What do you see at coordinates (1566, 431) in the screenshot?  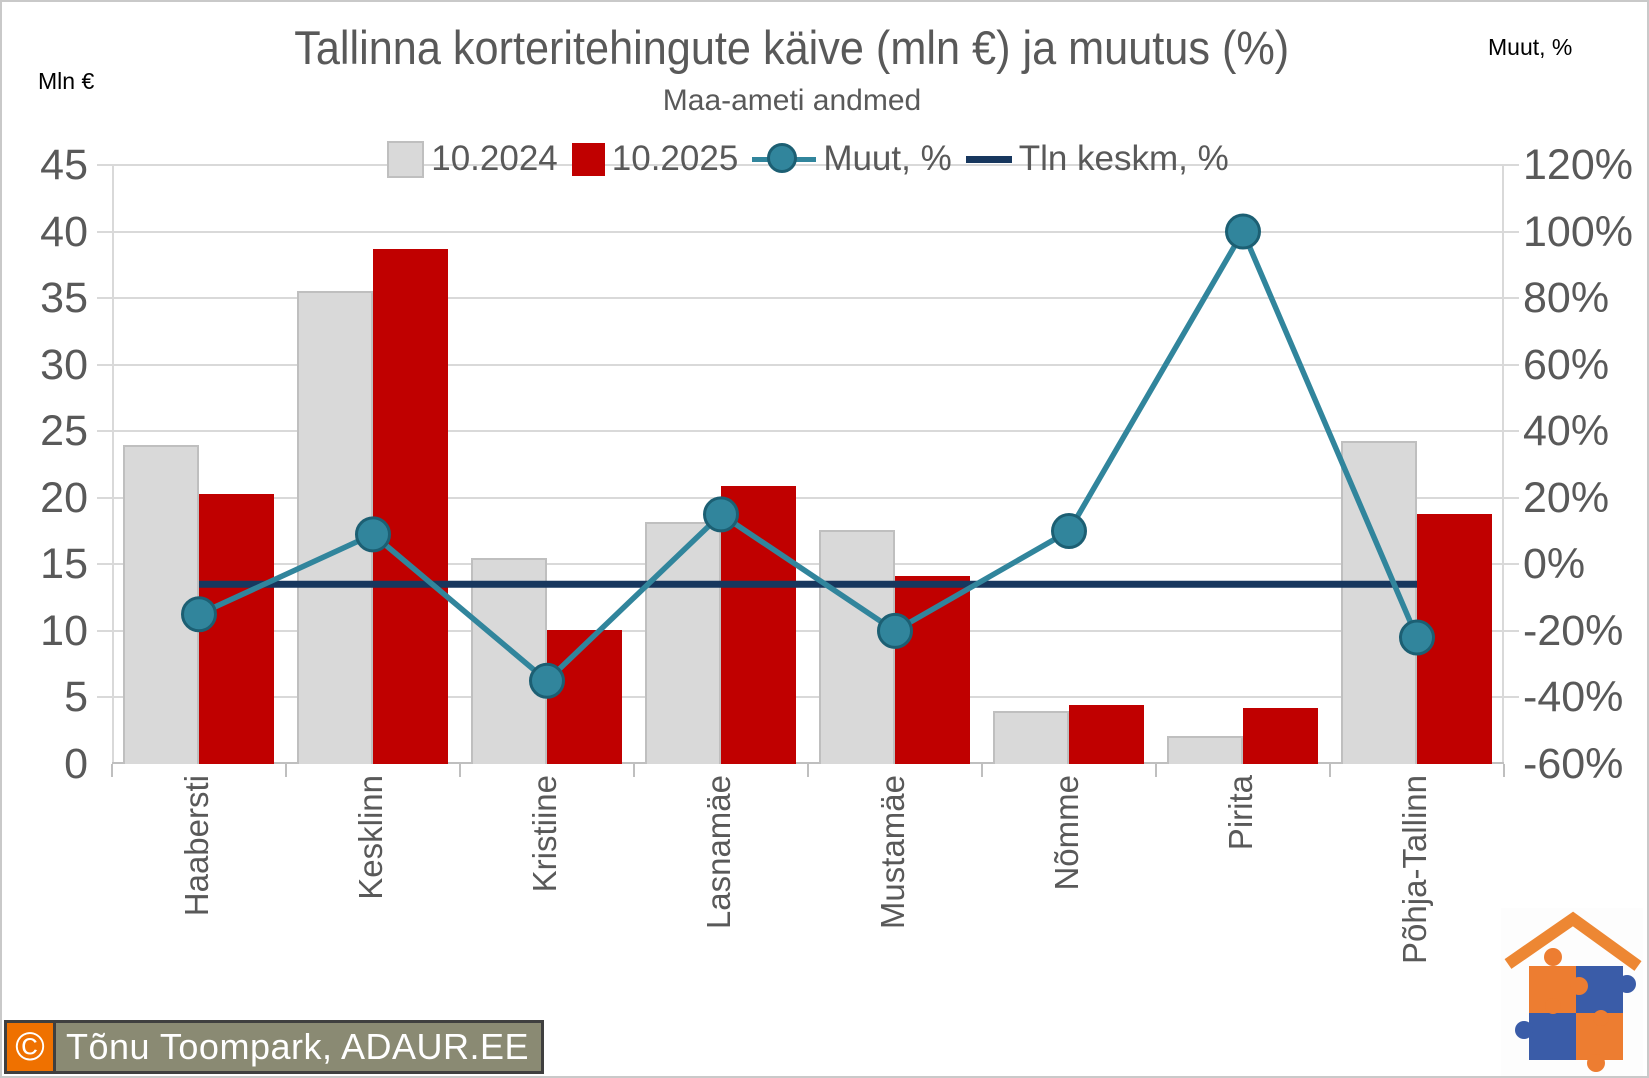 I see `right-tick-label: 40%` at bounding box center [1566, 431].